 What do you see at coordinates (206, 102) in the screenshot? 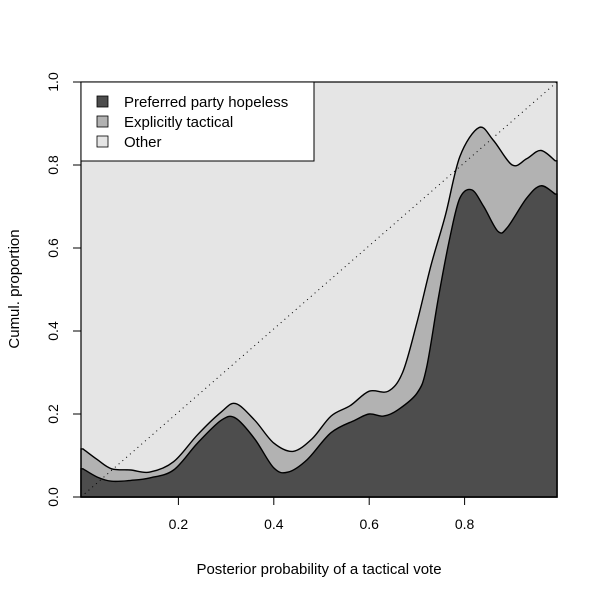
I see `legend-label: Preferred party hopeless` at bounding box center [206, 102].